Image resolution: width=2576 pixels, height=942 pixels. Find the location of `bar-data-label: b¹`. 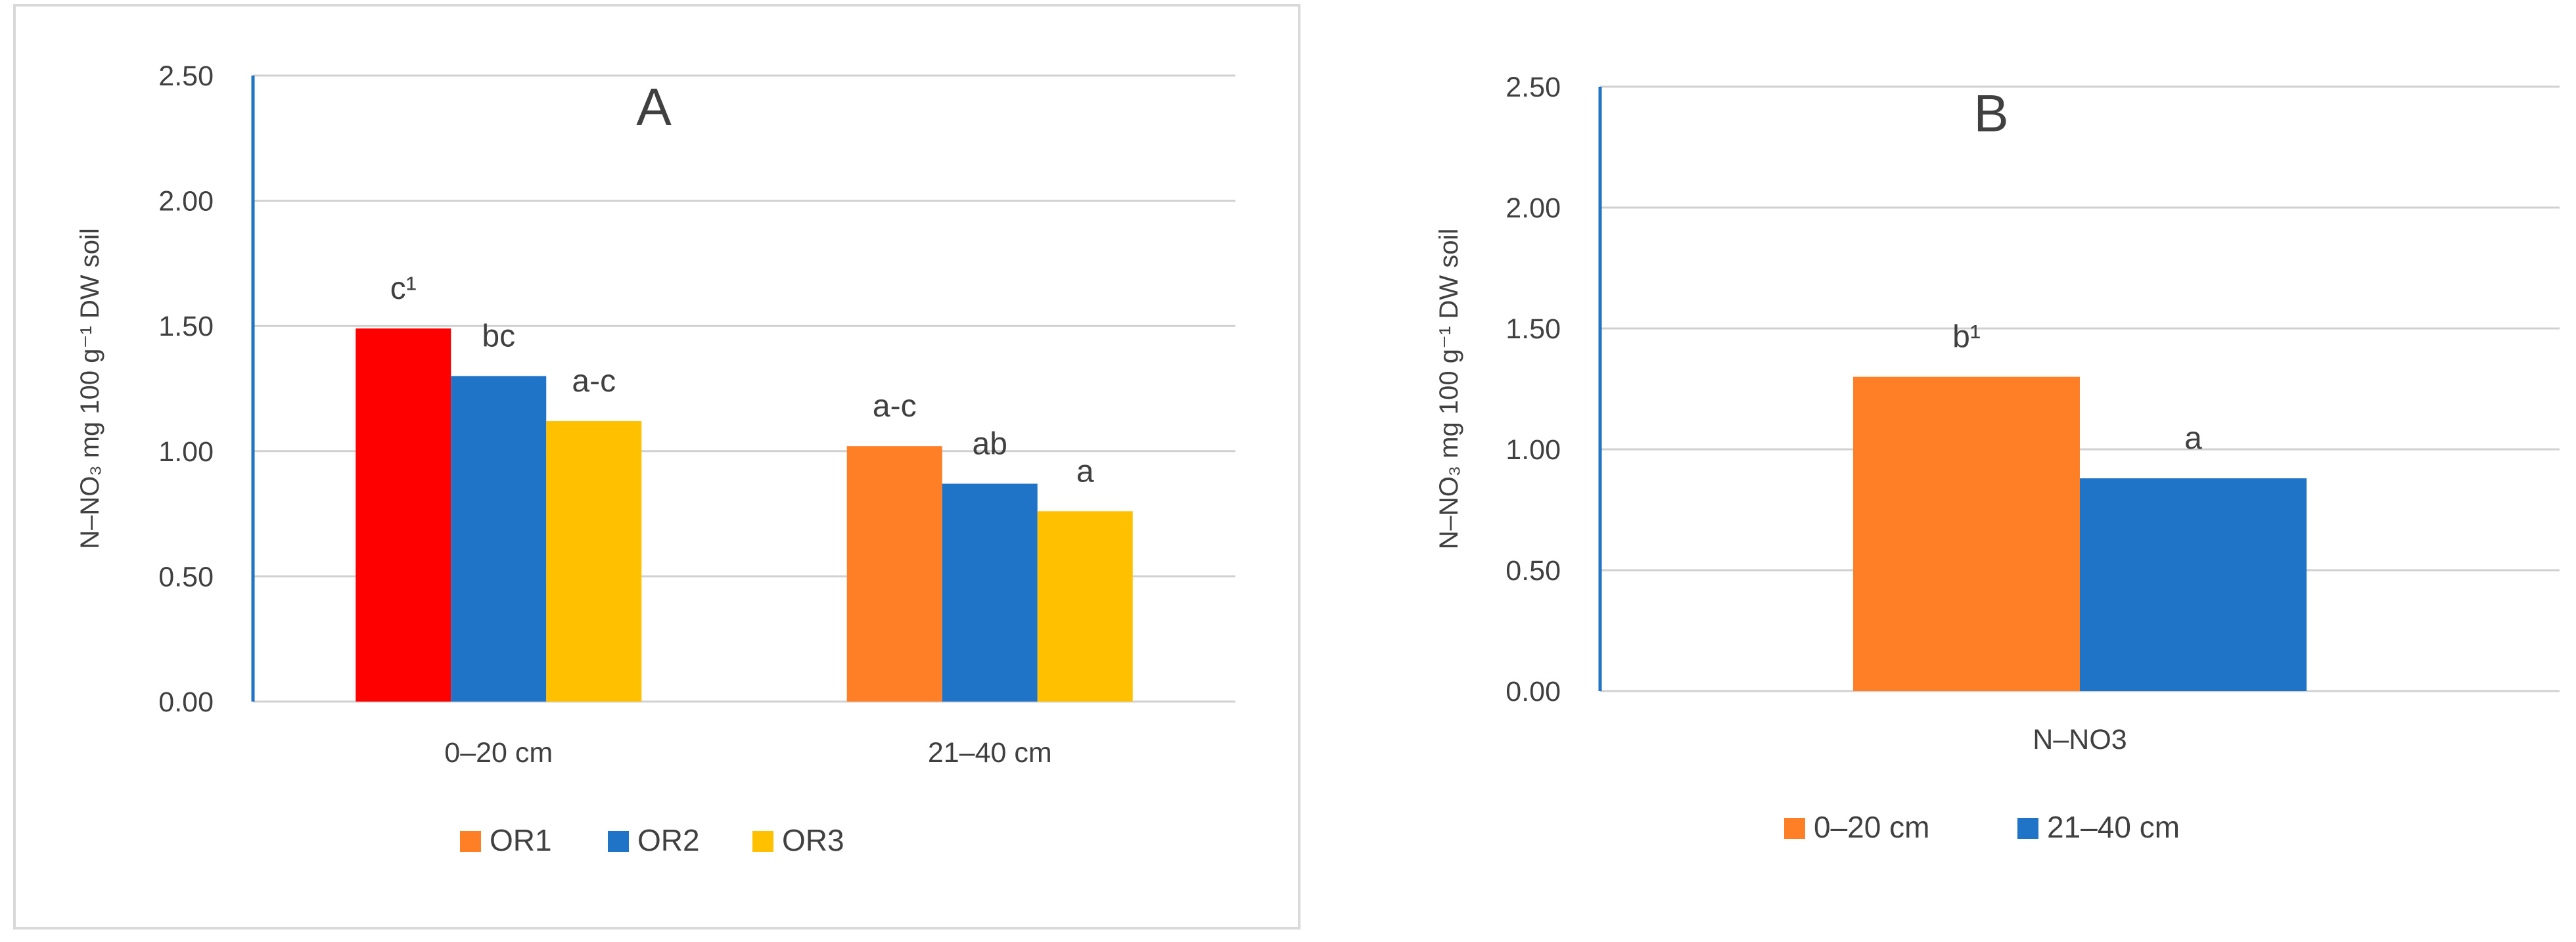

bar-data-label: b¹ is located at coordinates (1966, 338).